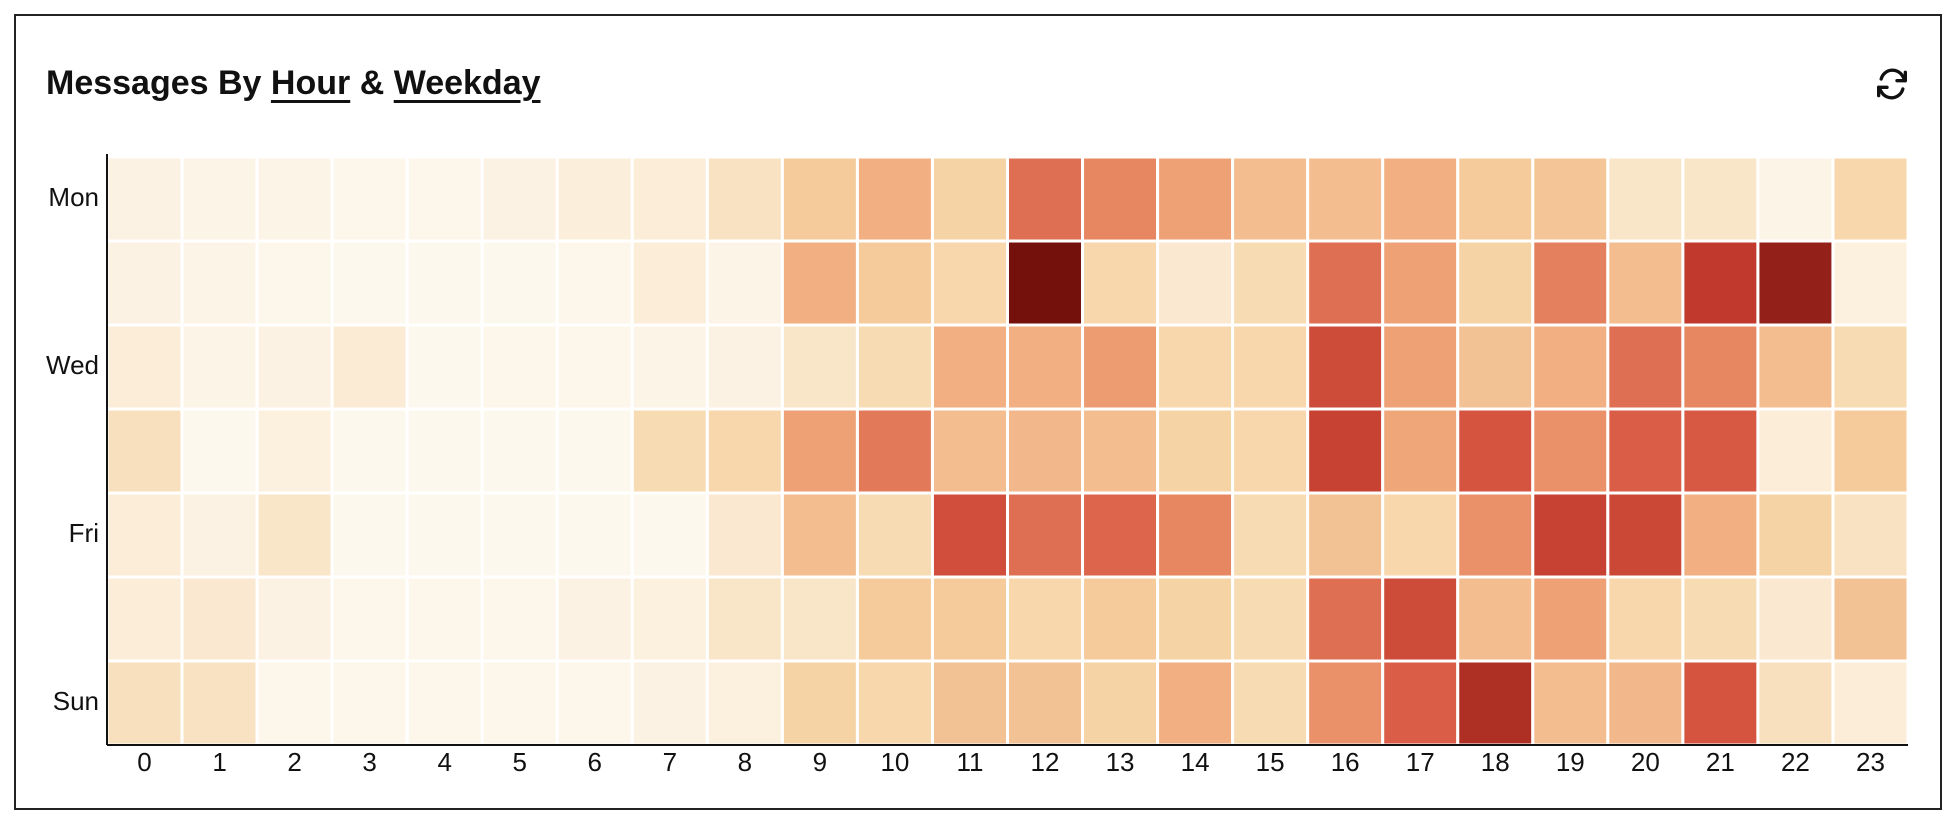  Describe the element at coordinates (1892, 84) in the screenshot. I see `refresh-button` at that location.